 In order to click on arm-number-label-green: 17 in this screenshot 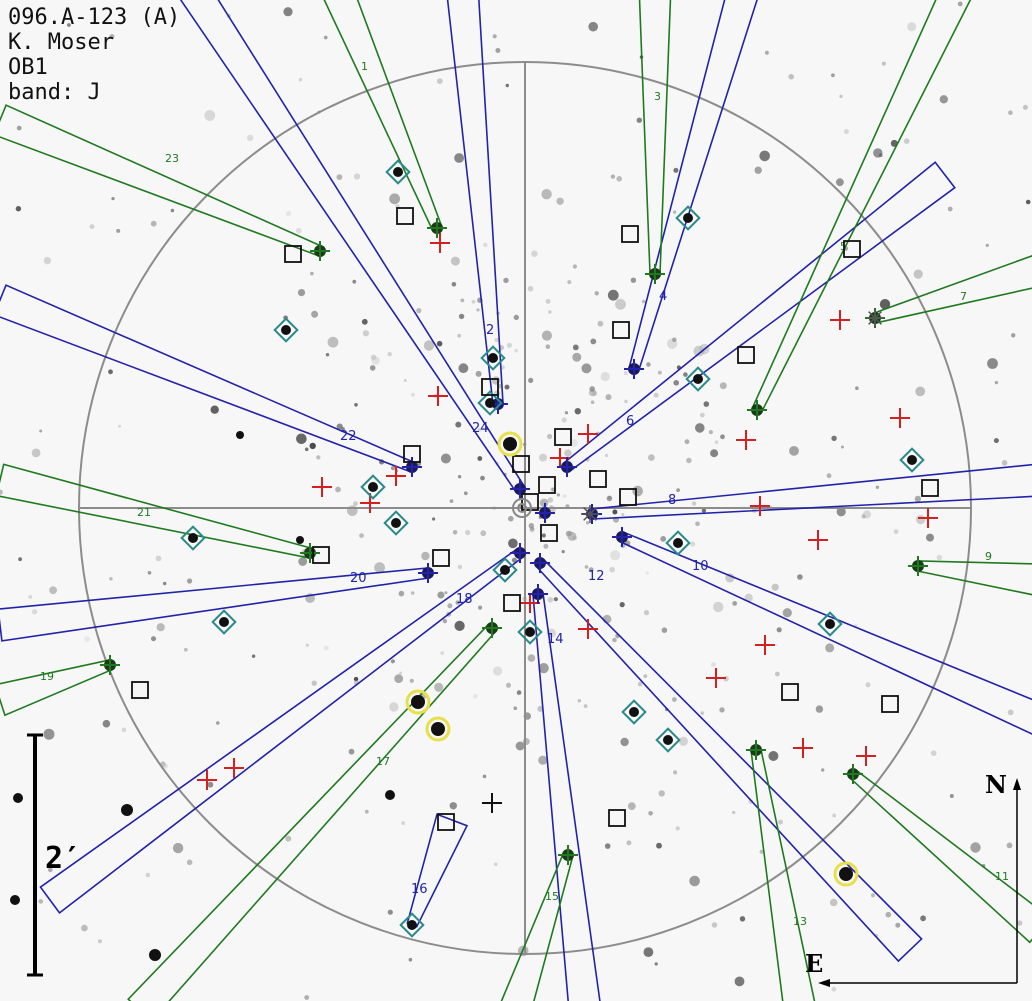, I will do `click(383, 761)`.